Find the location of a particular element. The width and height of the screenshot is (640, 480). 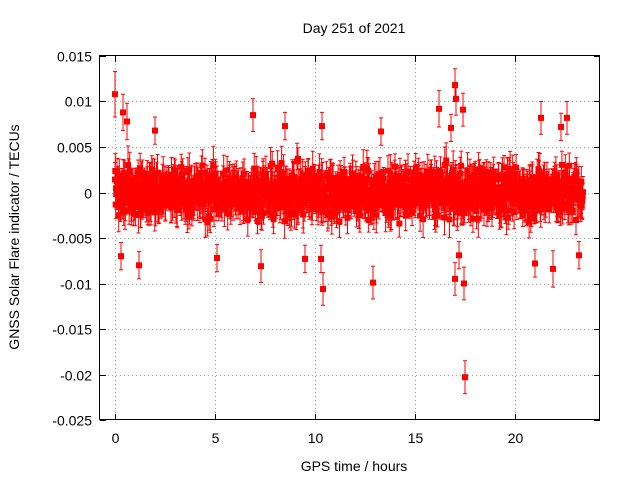

x-tick-label: 5 is located at coordinates (216, 438).